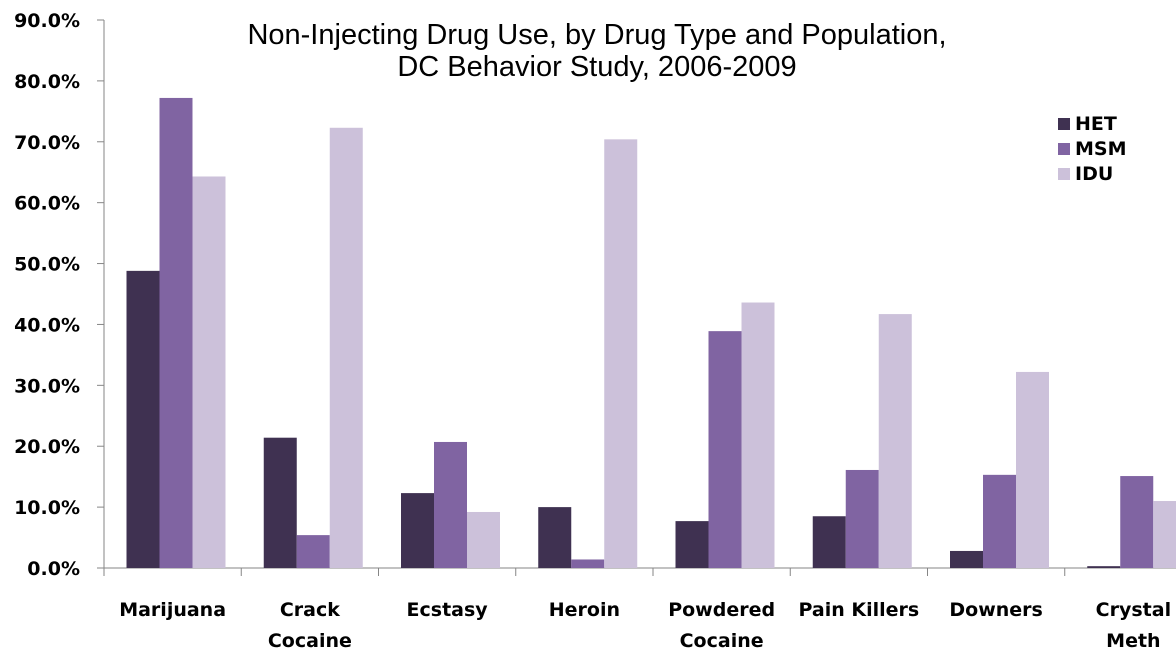 The height and width of the screenshot is (654, 1176). I want to click on y-tick-label: 80.0%, so click(47, 82).